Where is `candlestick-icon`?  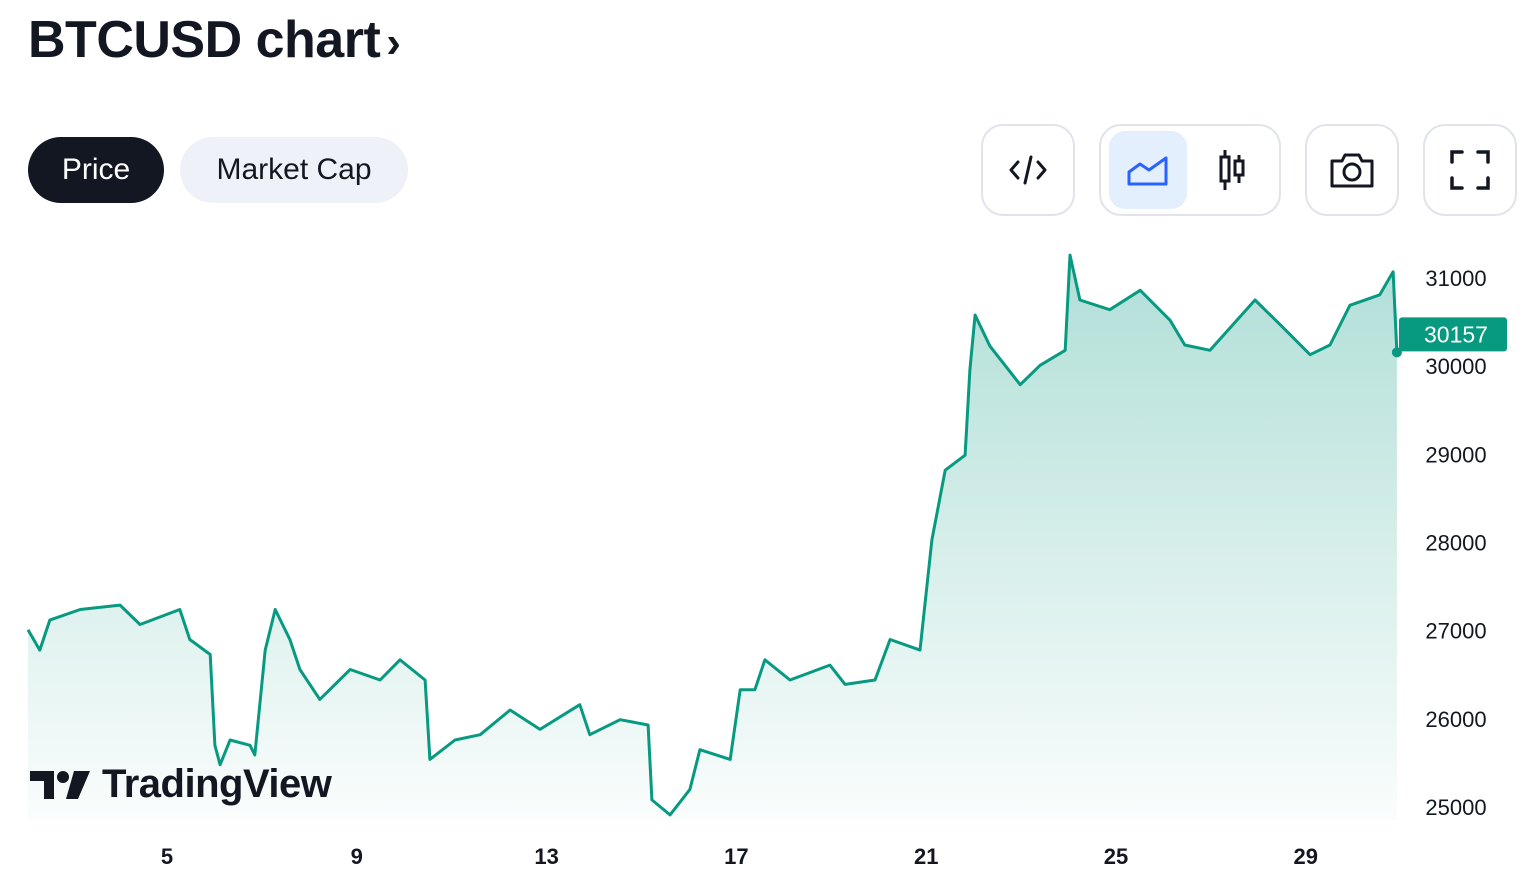 candlestick-icon is located at coordinates (1232, 170).